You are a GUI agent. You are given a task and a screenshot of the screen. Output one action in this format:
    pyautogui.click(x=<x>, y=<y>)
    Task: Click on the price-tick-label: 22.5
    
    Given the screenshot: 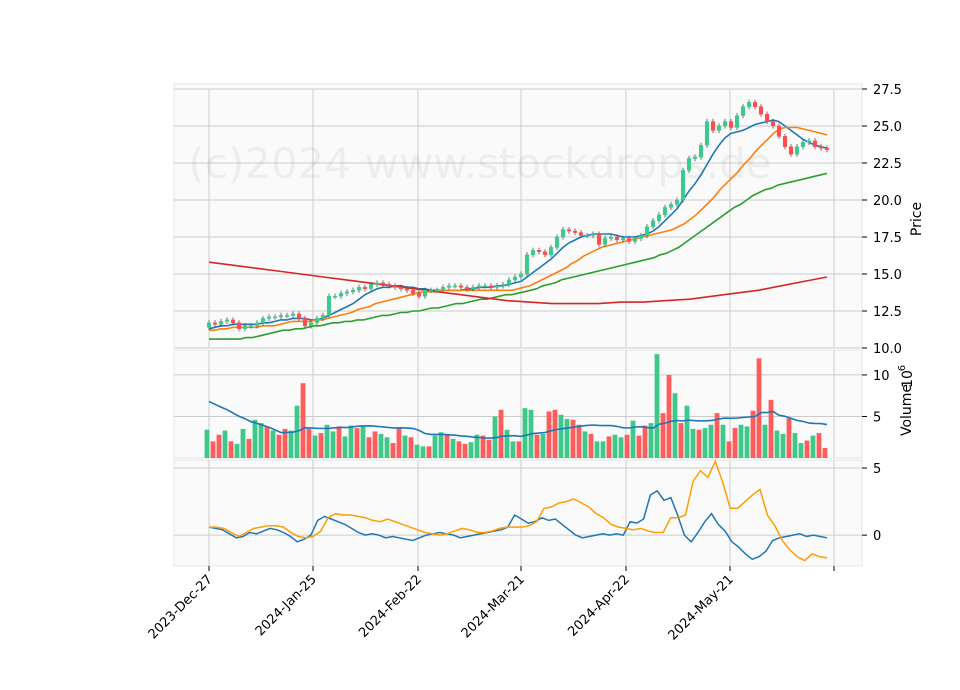 What is the action you would take?
    pyautogui.click(x=887, y=164)
    